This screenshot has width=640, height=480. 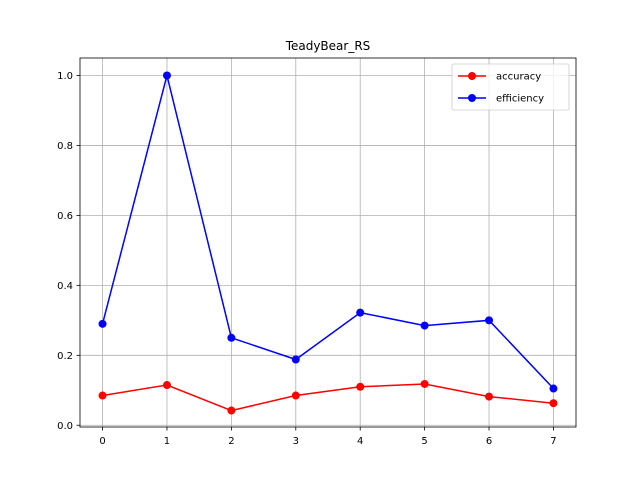 What do you see at coordinates (65, 146) in the screenshot?
I see `y-tick-label: 0.8` at bounding box center [65, 146].